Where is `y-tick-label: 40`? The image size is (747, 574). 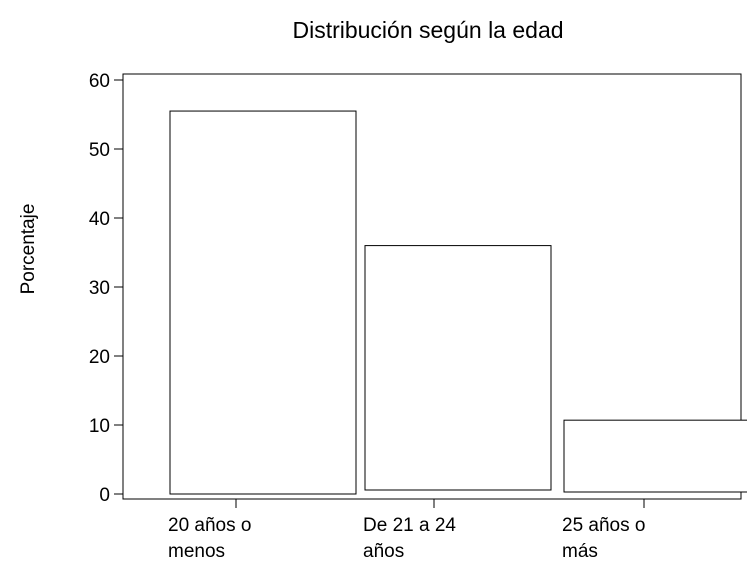 y-tick-label: 40 is located at coordinates (99, 219).